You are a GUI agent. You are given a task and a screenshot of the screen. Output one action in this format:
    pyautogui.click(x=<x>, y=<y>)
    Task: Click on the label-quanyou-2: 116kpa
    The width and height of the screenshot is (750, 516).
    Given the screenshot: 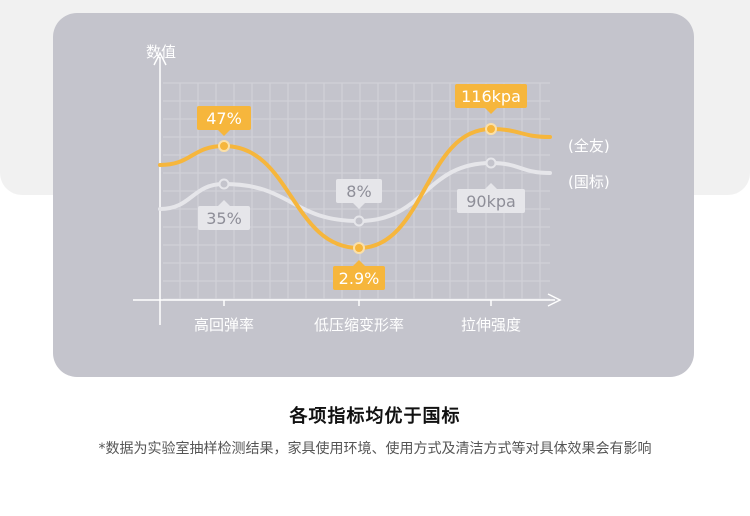 What is the action you would take?
    pyautogui.click(x=491, y=99)
    